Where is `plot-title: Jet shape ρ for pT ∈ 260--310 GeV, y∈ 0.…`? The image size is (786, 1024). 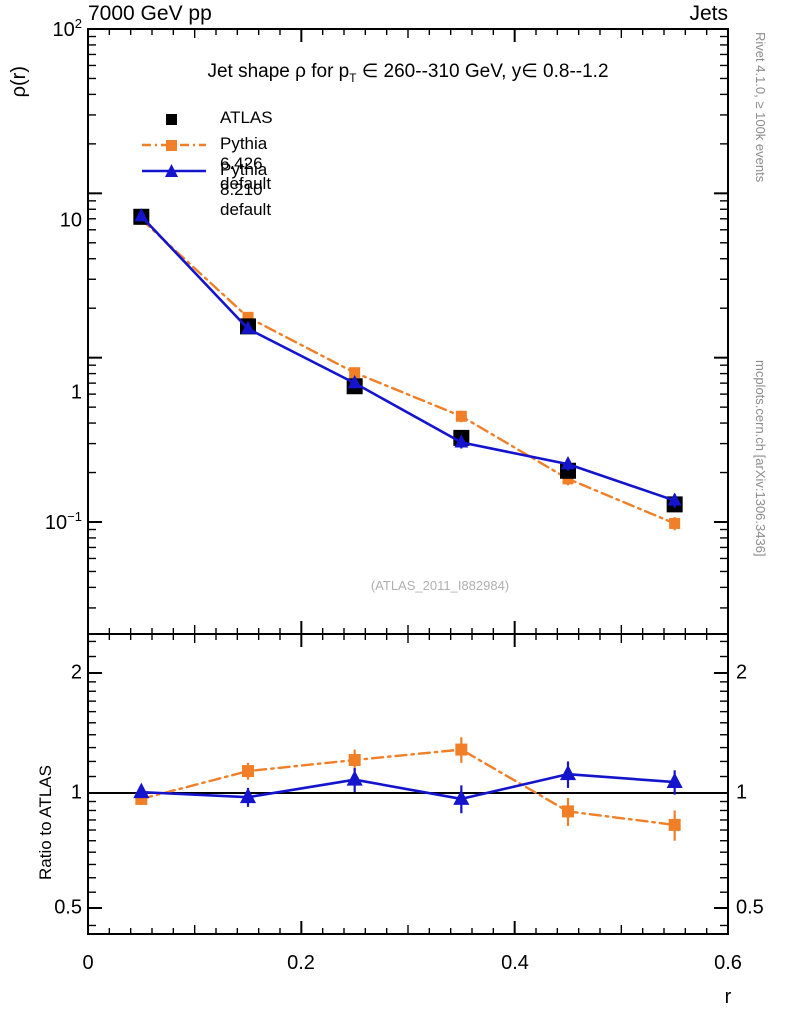
plot-title: Jet shape ρ for pT ∈ 260--310 GeV, y∈ 0.… is located at coordinates (407, 72).